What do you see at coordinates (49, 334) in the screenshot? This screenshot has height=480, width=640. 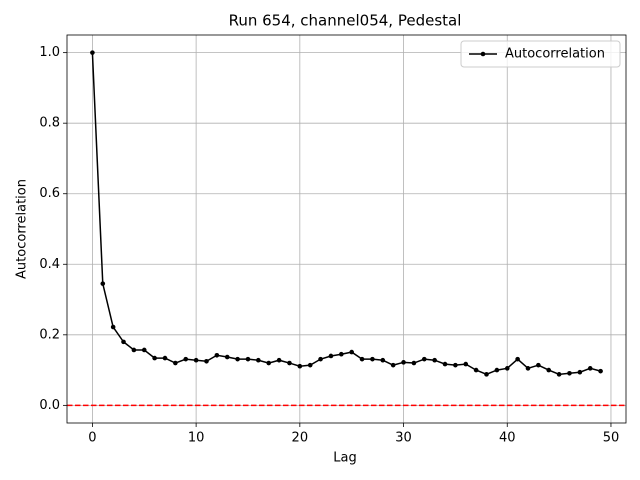 I see `y-tick-label: 0.2` at bounding box center [49, 334].